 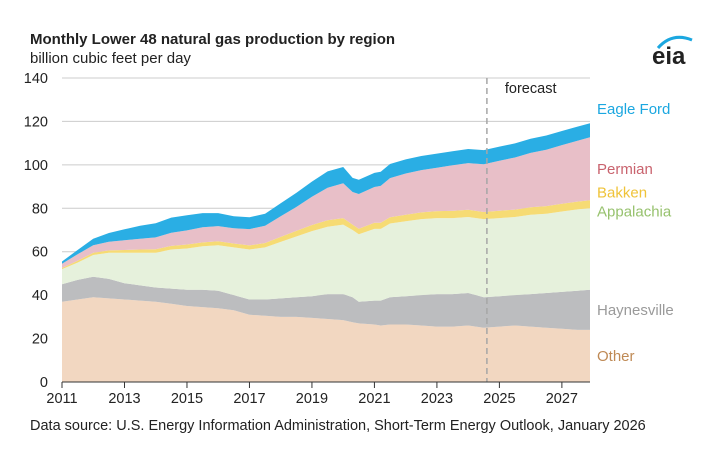 I want to click on x-tick-label: 2025, so click(x=499, y=399).